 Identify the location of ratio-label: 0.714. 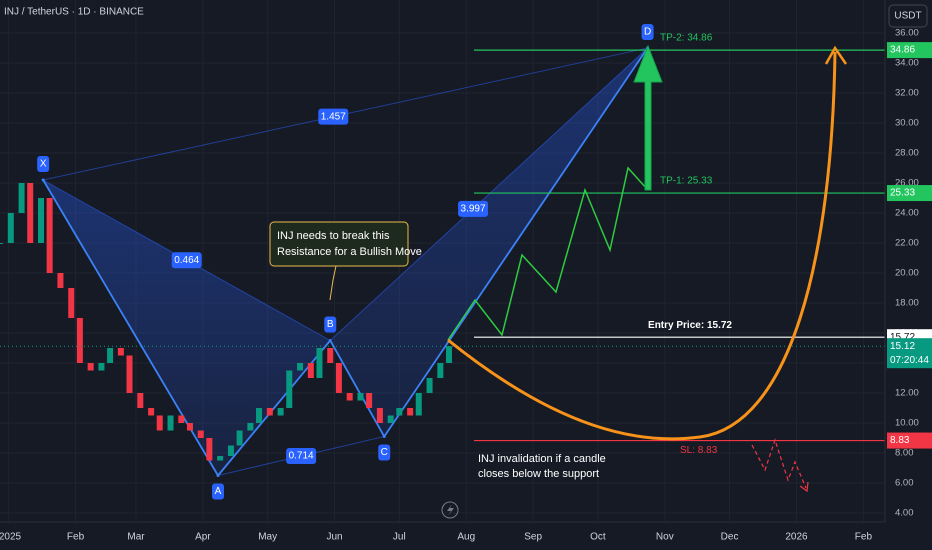
(301, 456).